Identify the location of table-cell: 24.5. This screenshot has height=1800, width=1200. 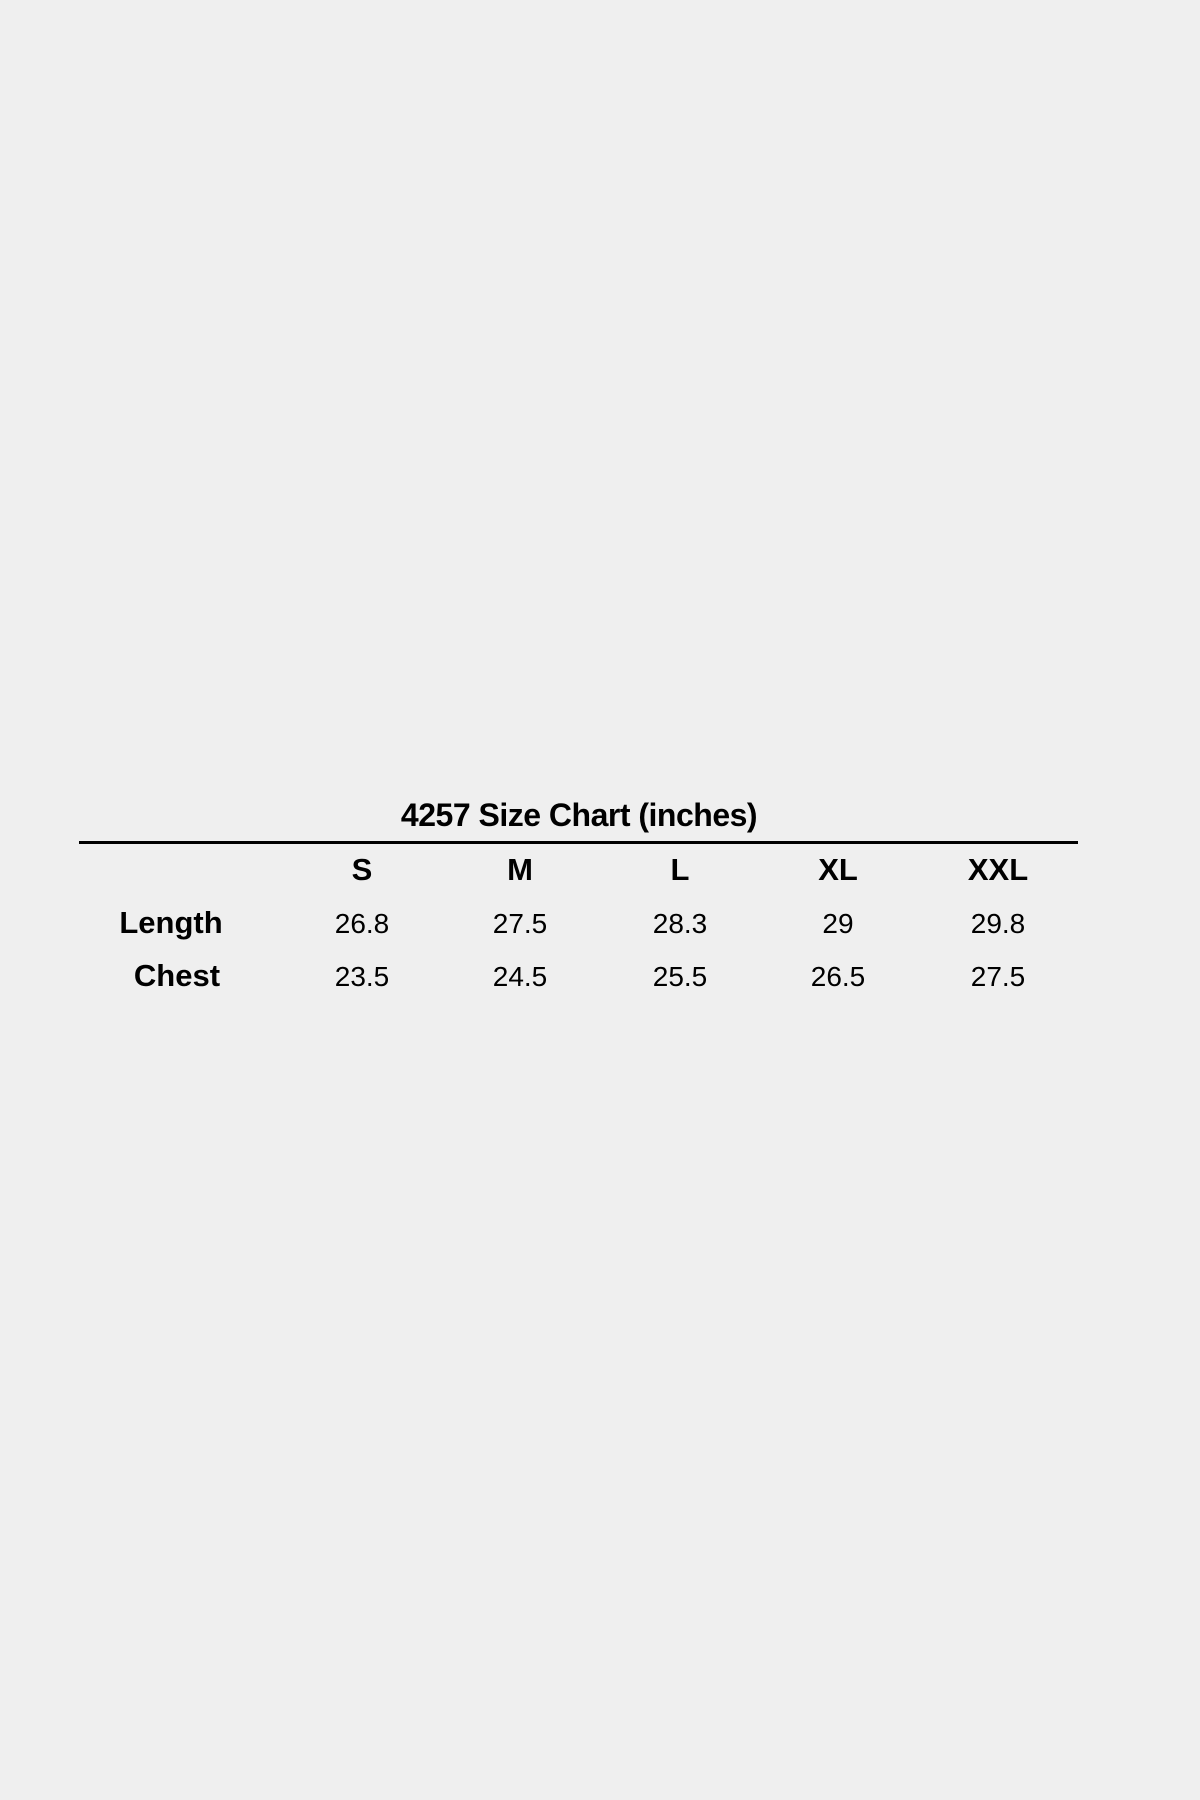
(520, 976).